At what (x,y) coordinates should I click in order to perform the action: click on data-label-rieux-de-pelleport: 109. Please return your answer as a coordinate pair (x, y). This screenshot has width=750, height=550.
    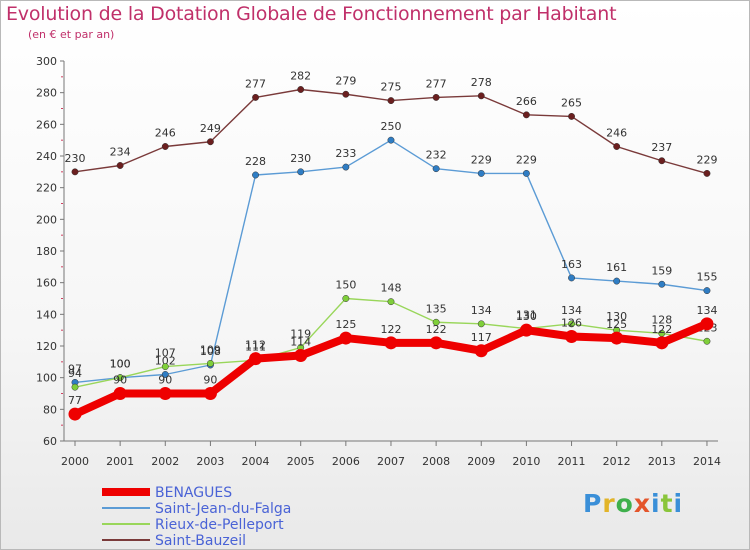
    Looking at the image, I should click on (210, 349).